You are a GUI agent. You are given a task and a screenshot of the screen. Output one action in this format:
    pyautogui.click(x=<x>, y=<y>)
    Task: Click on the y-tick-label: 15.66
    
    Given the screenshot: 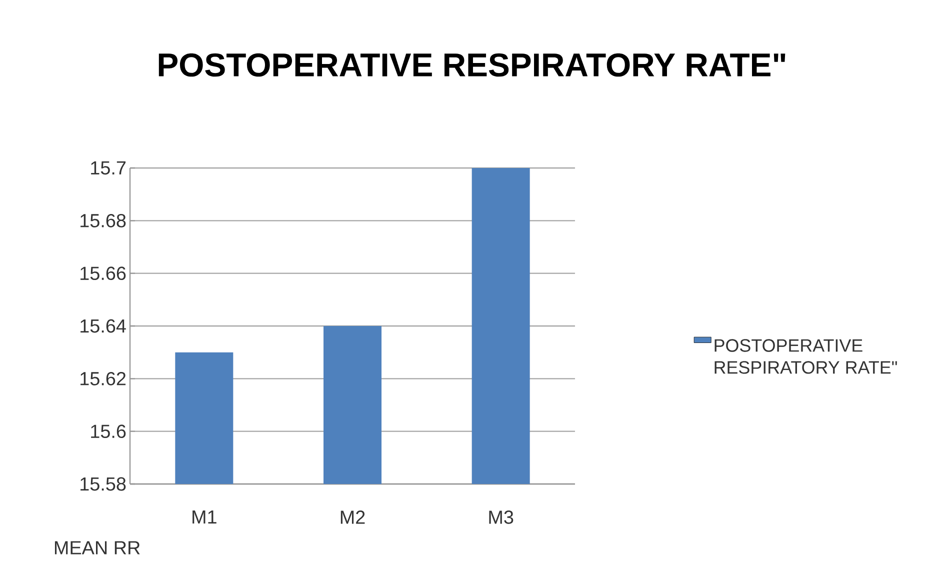 What is the action you would take?
    pyautogui.click(x=103, y=273)
    